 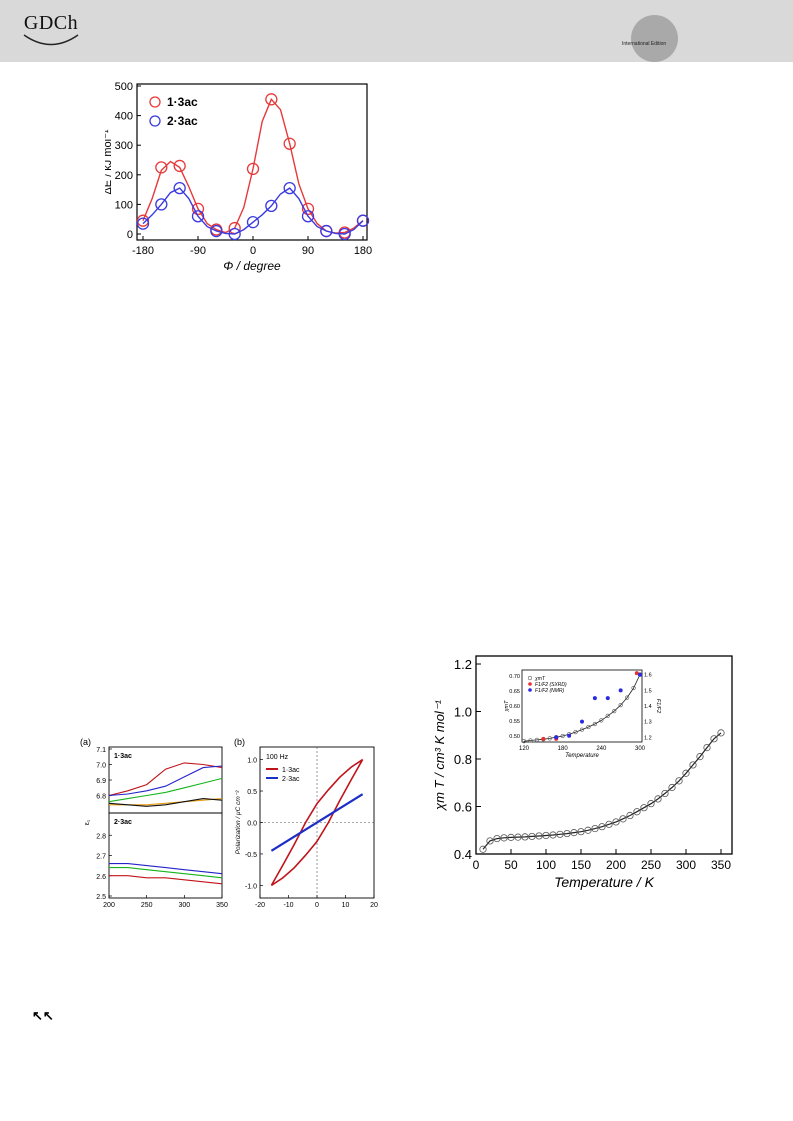 What do you see at coordinates (507, 706) in the screenshot?
I see `inset-y-axis-label: χmT` at bounding box center [507, 706].